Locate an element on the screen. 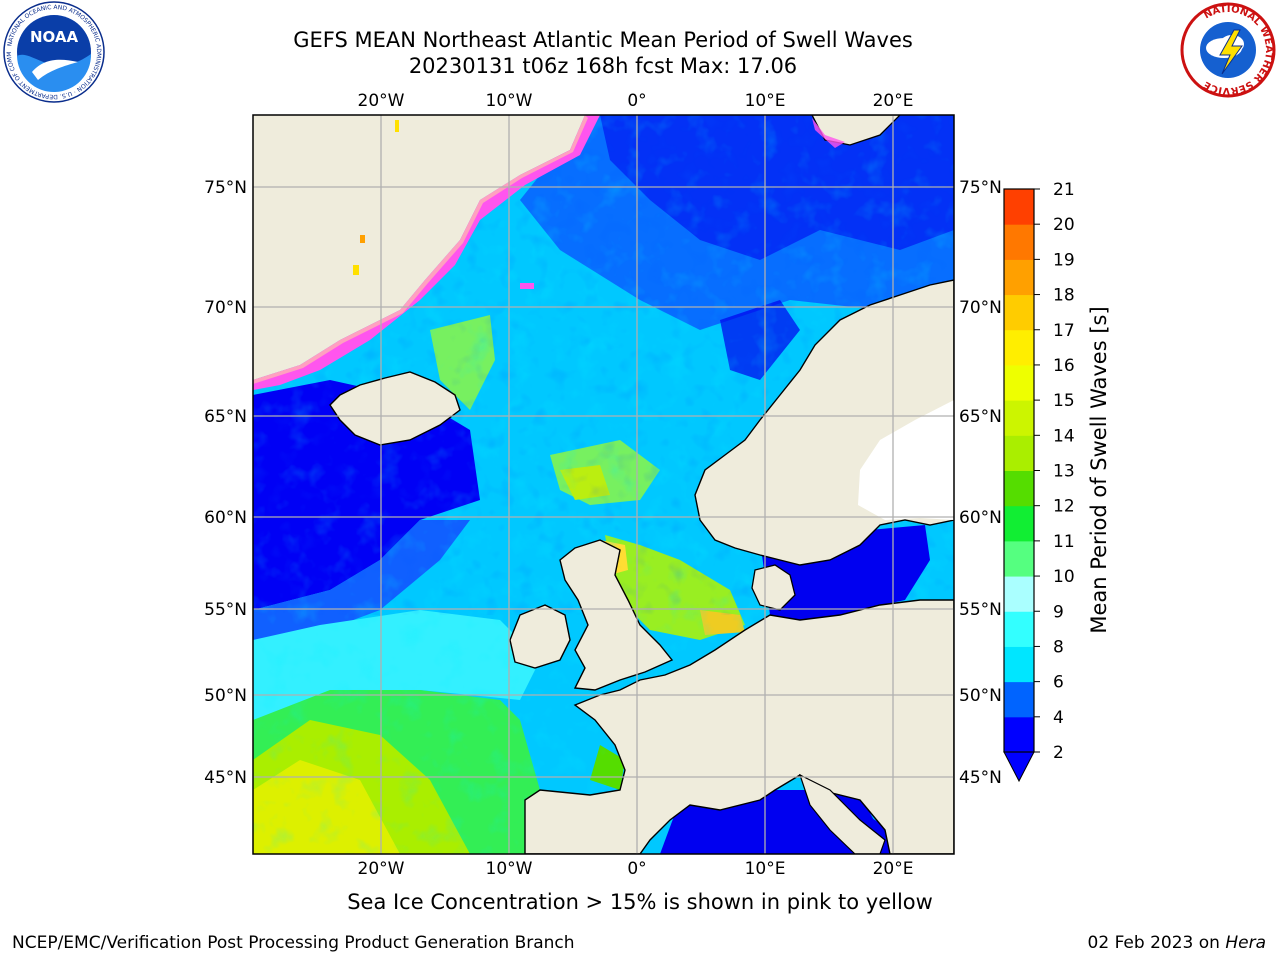  lat-labels-right: 75°N 70°N 65°N 60°N 55°N 50°N 45°N is located at coordinates (980, 483).